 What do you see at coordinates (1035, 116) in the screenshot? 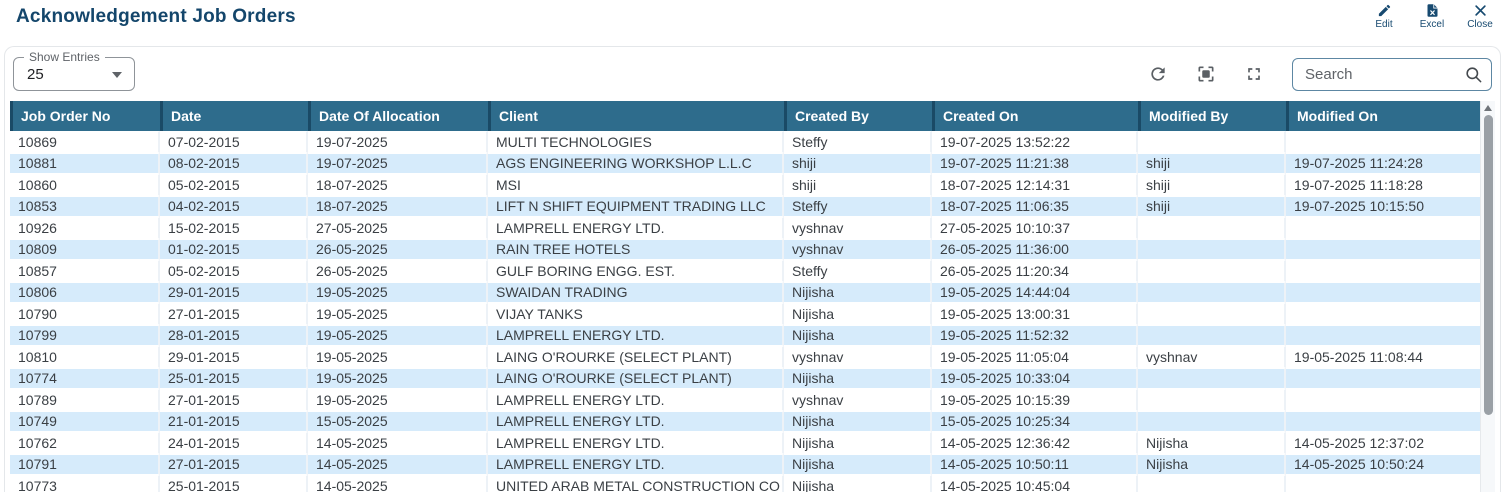
I see `column-header-created-on: Created On` at bounding box center [1035, 116].